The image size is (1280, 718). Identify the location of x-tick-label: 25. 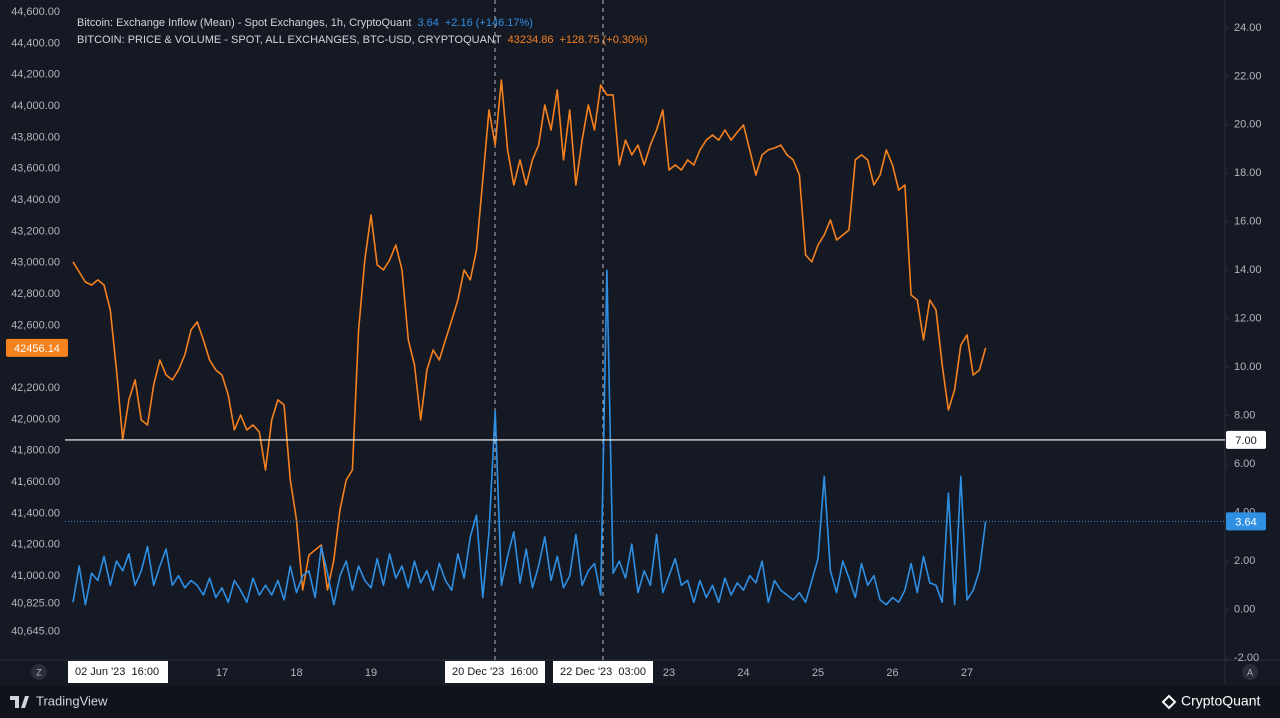
(818, 673).